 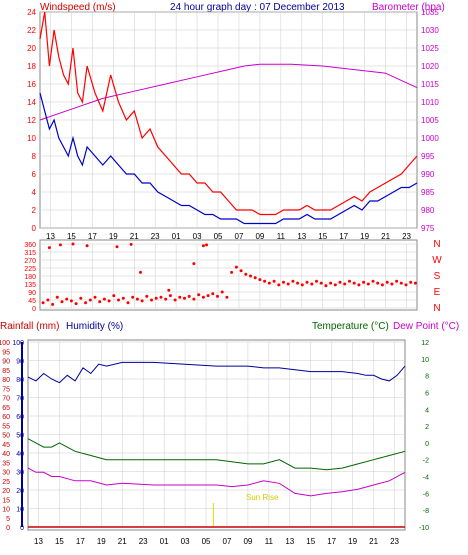 What do you see at coordinates (408, 7) in the screenshot?
I see `barometer-axis-title: Barometer (hpa)` at bounding box center [408, 7].